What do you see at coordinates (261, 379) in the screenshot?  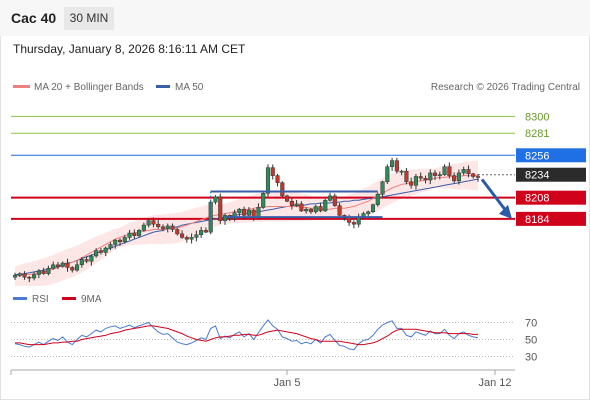 I see `x-axis-ticks: Jan 5 Jan 12` at bounding box center [261, 379].